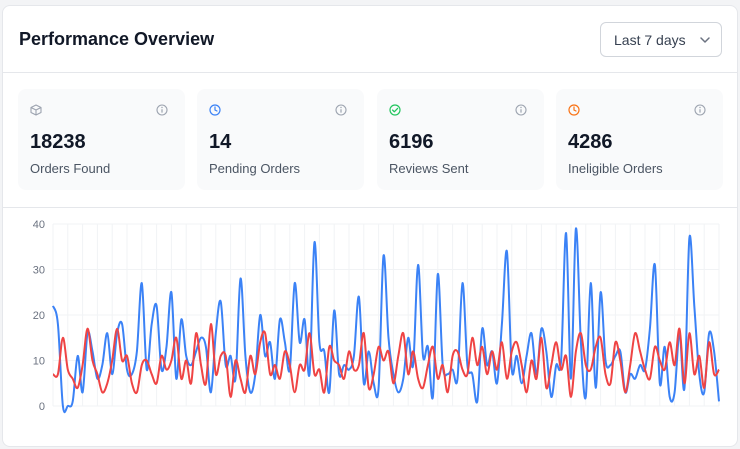 The width and height of the screenshot is (740, 449). I want to click on stat-value: 4286, so click(590, 142).